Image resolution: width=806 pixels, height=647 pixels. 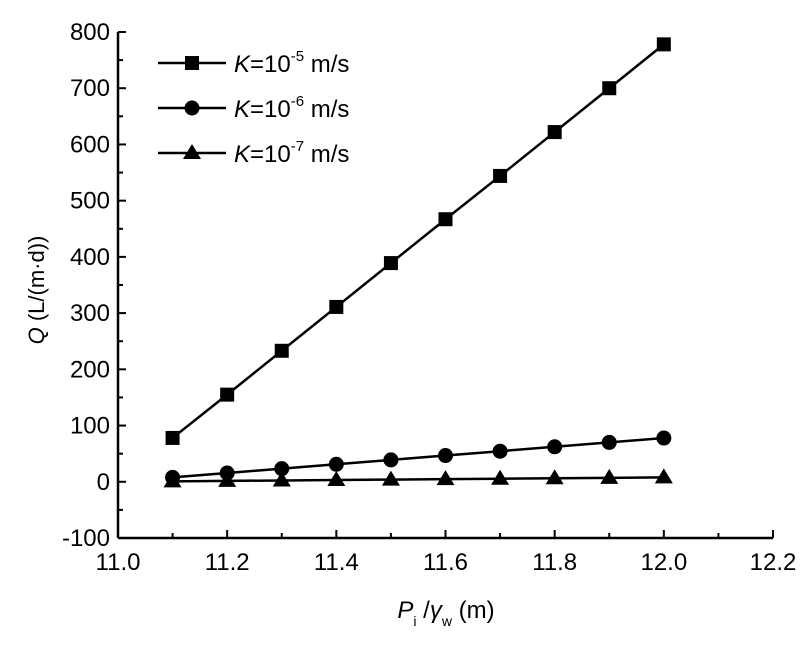 I want to click on legend-item: K=10-5 m/s, so click(x=253, y=63).